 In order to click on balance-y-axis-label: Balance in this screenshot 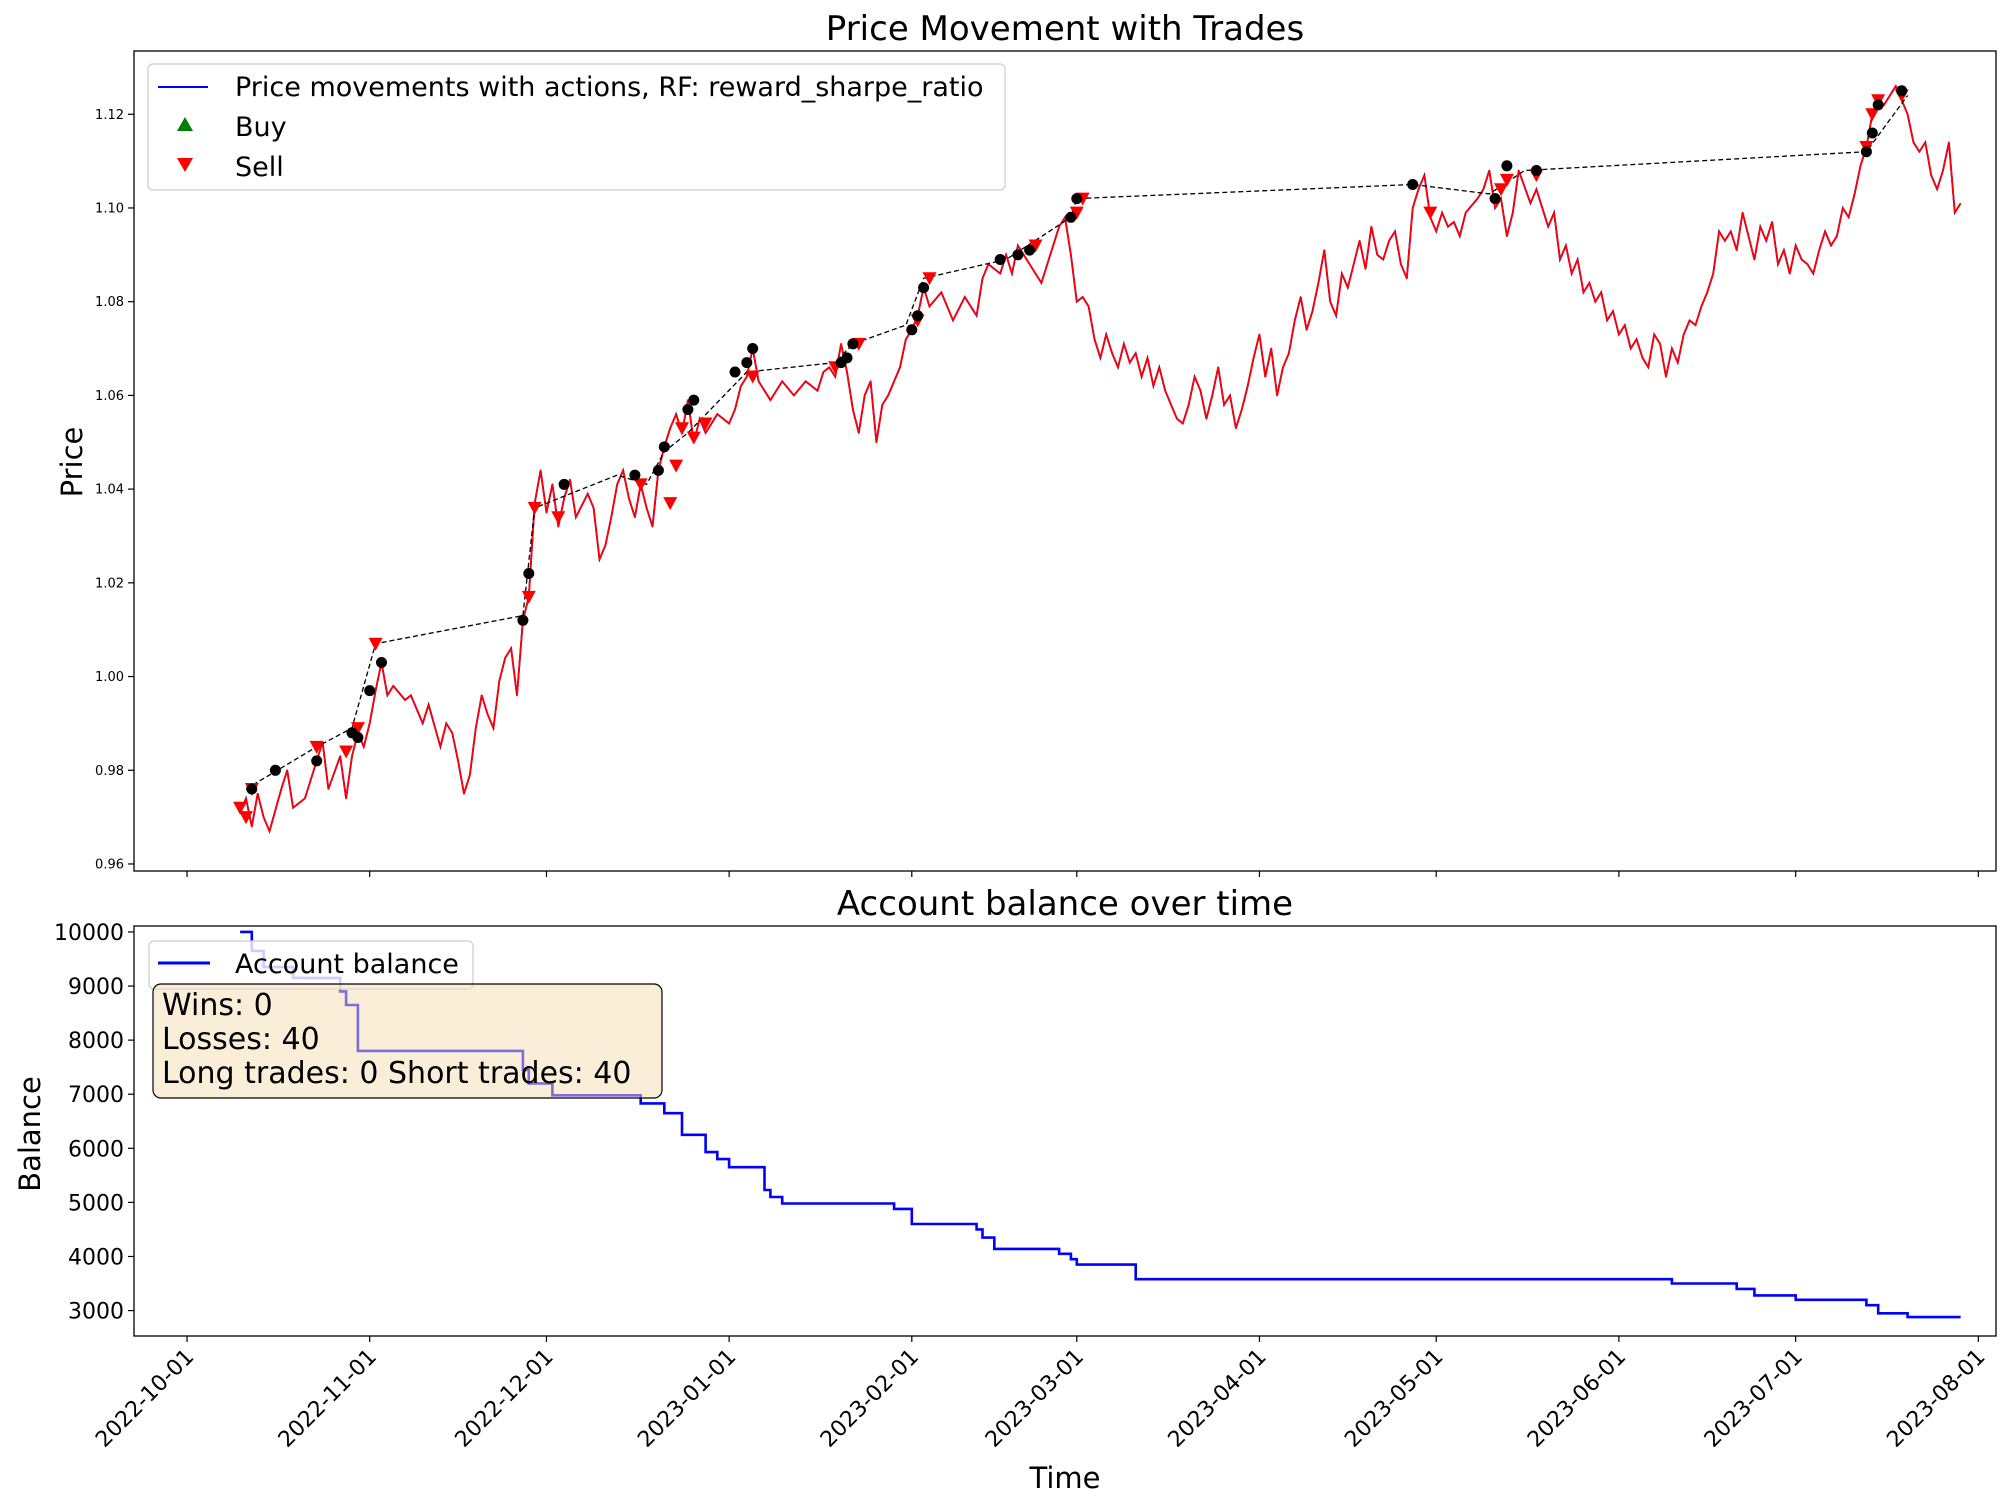, I will do `click(30, 1134)`.